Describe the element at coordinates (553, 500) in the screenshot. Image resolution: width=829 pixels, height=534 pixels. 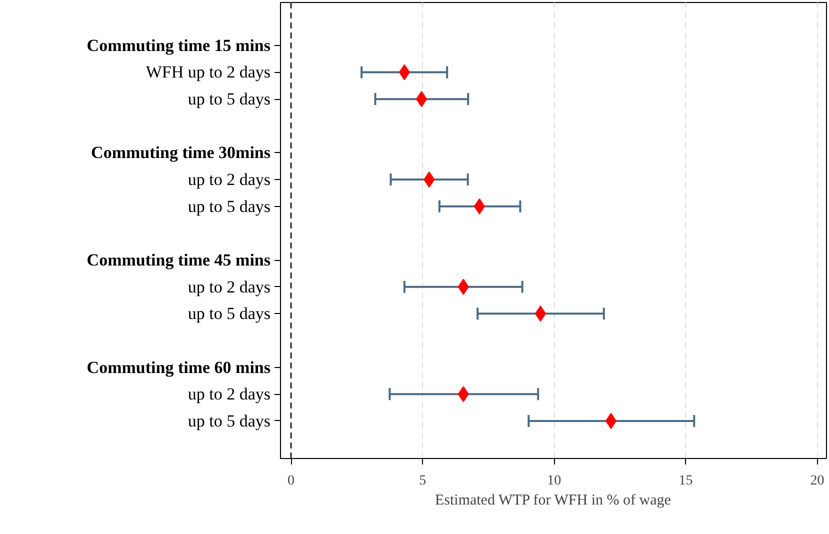
I see `x-axis-title: Estimated WTP for WFH in % of wage` at that location.